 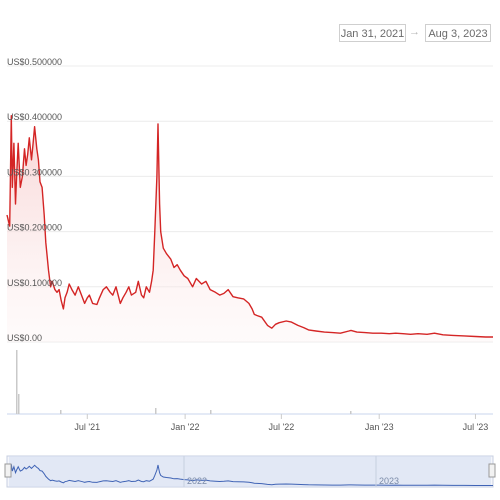 What do you see at coordinates (476, 427) in the screenshot?
I see `x-tick-label: Jul '23` at bounding box center [476, 427].